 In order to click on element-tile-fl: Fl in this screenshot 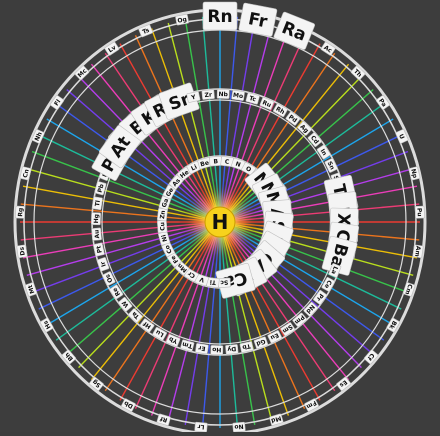, I will do `click(57, 102)`.